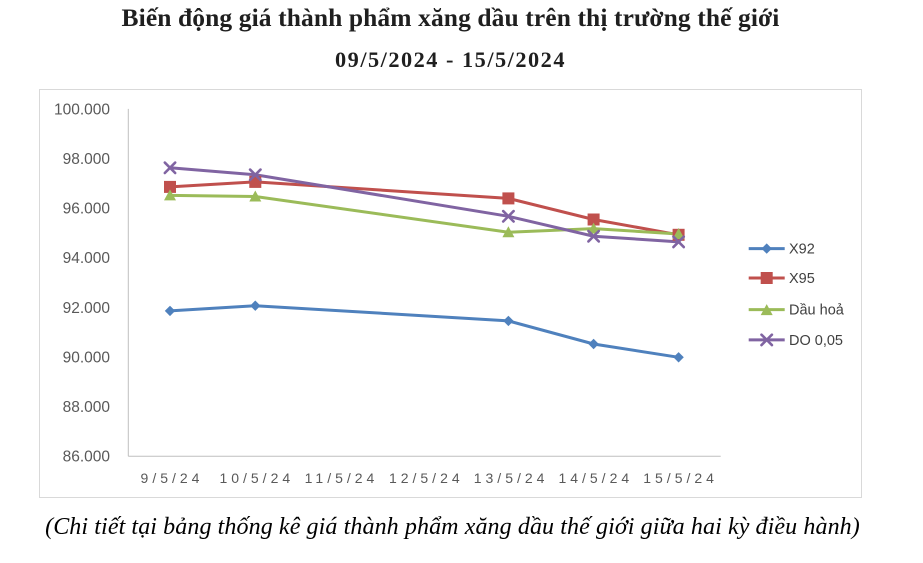 The image size is (923, 563). Describe the element at coordinates (426, 478) in the screenshot. I see `svg-text: 12/5/24` at that location.